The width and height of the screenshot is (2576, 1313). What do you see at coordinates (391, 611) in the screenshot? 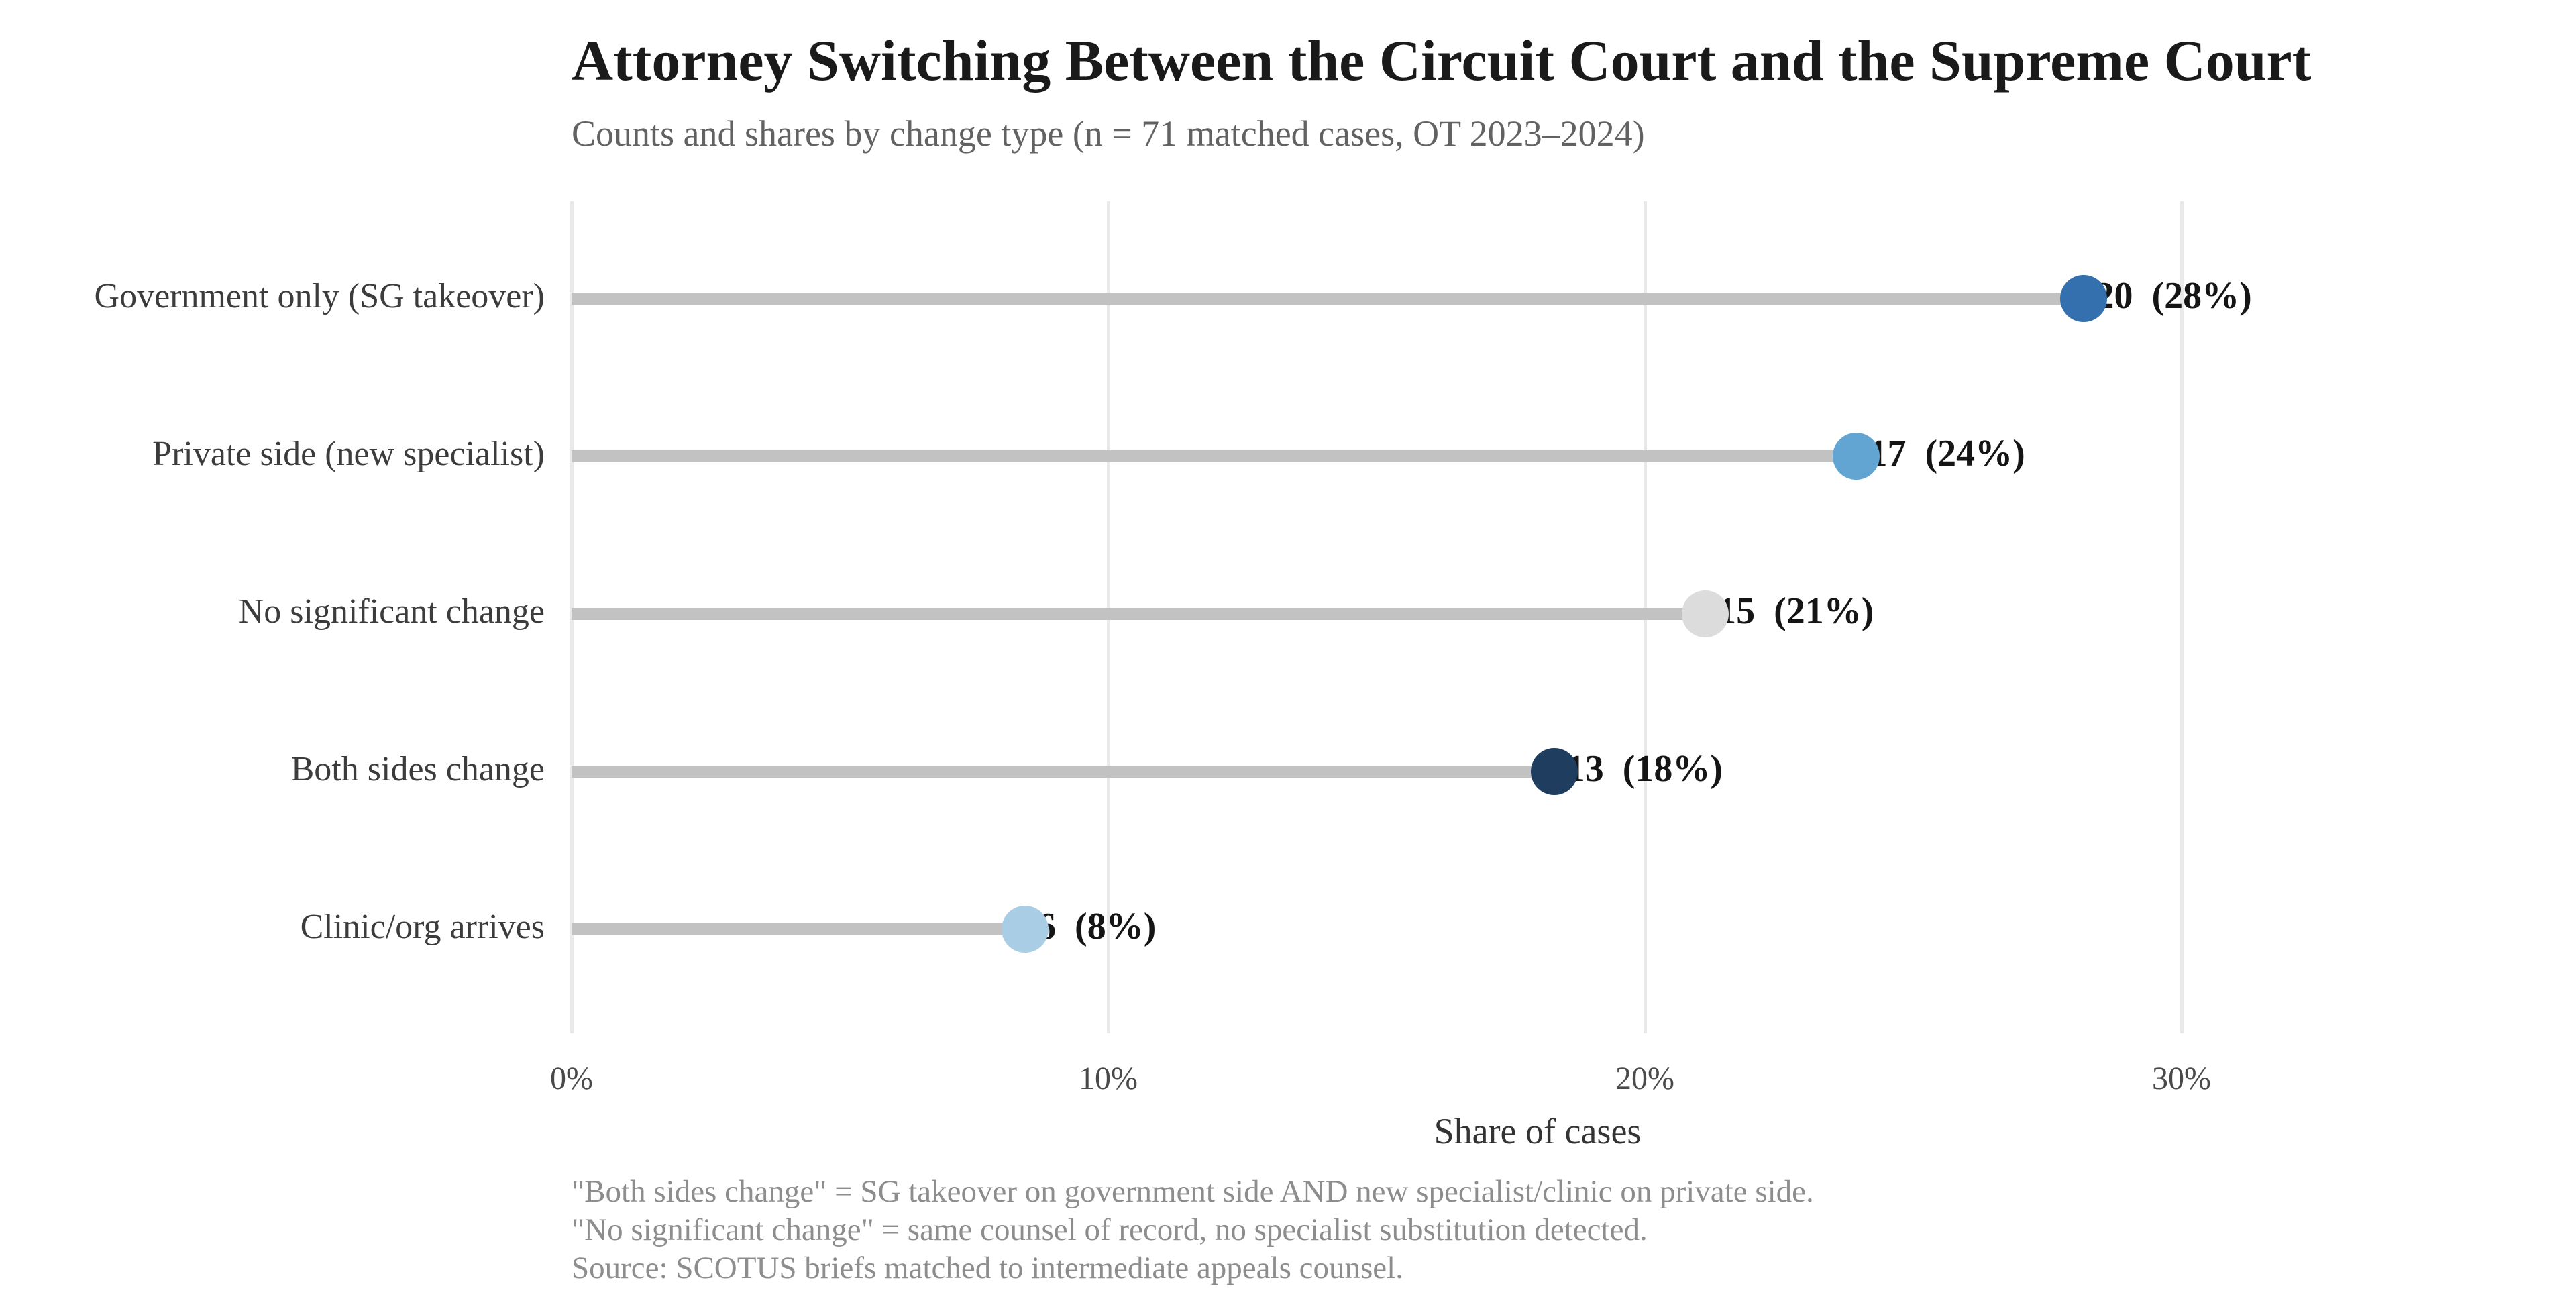
I see `category-label: No significant change` at bounding box center [391, 611].